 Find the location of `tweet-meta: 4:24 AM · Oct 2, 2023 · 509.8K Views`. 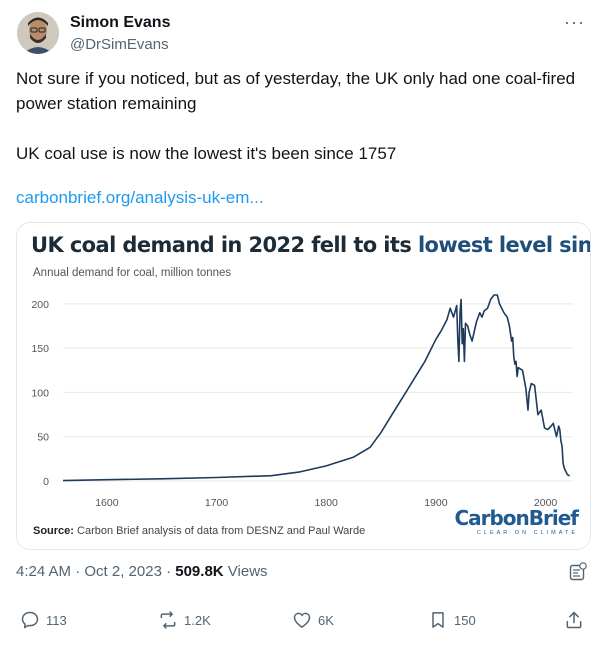

tweet-meta: 4:24 AM · Oct 2, 2023 · 509.8K Views is located at coordinates (142, 571).